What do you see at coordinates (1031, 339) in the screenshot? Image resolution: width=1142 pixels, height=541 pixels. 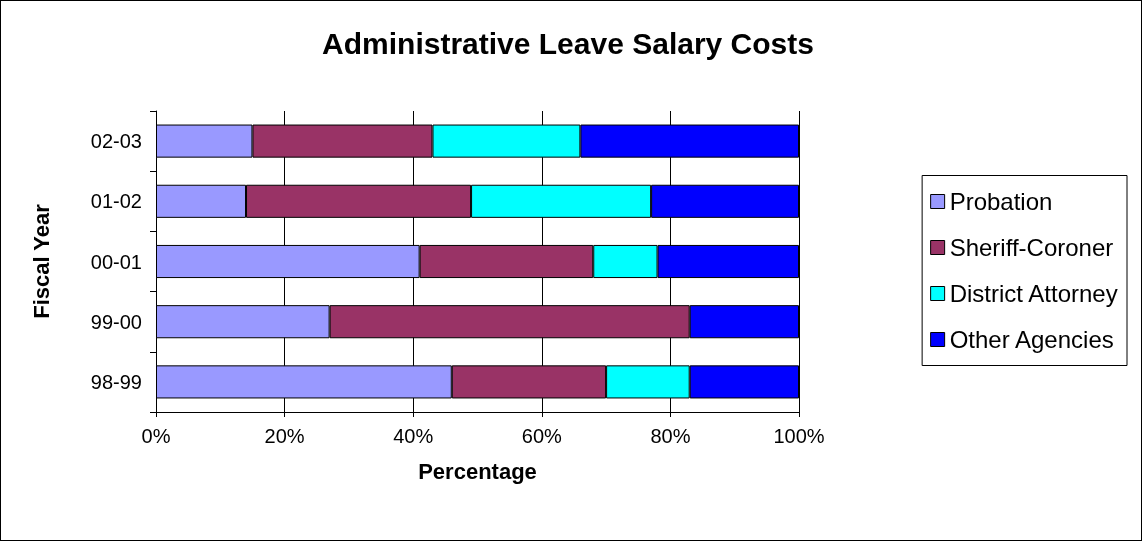 I see `legend-label: Other Agencies` at bounding box center [1031, 339].